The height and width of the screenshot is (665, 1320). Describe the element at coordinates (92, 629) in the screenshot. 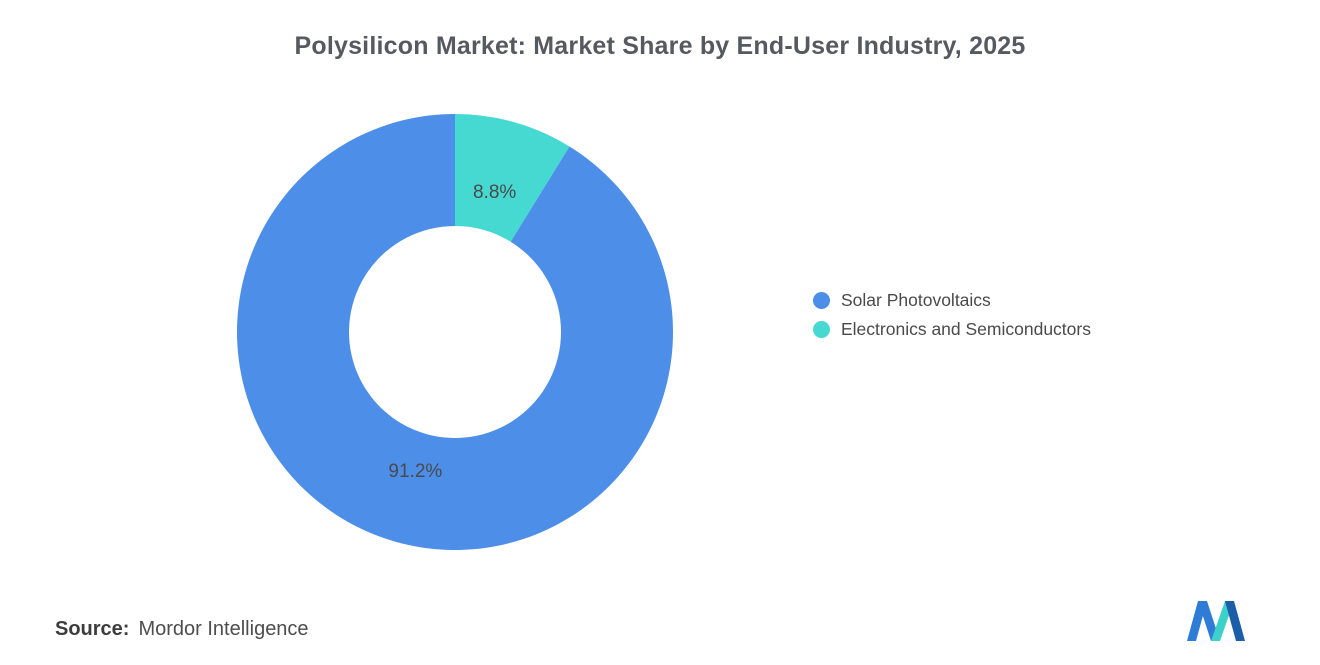

I see `source-label: Source:` at that location.